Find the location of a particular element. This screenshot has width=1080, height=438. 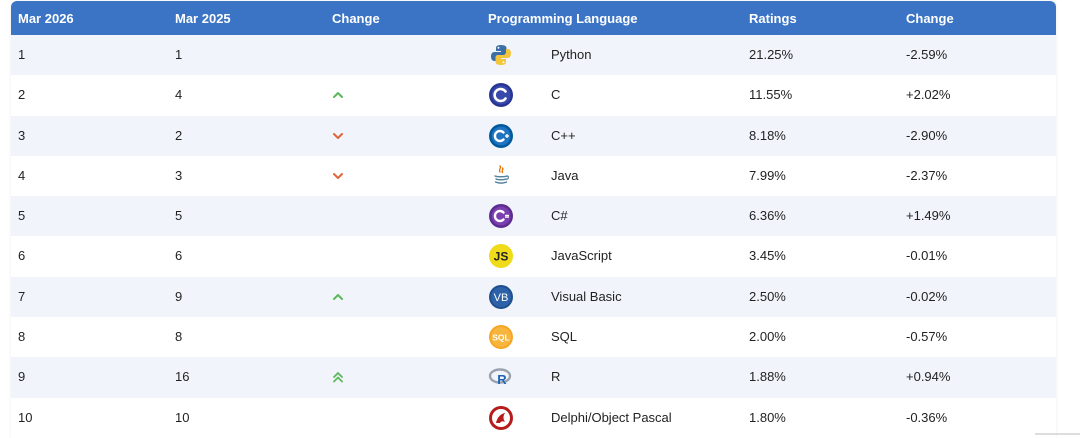

rank-previous: 1 is located at coordinates (179, 54).